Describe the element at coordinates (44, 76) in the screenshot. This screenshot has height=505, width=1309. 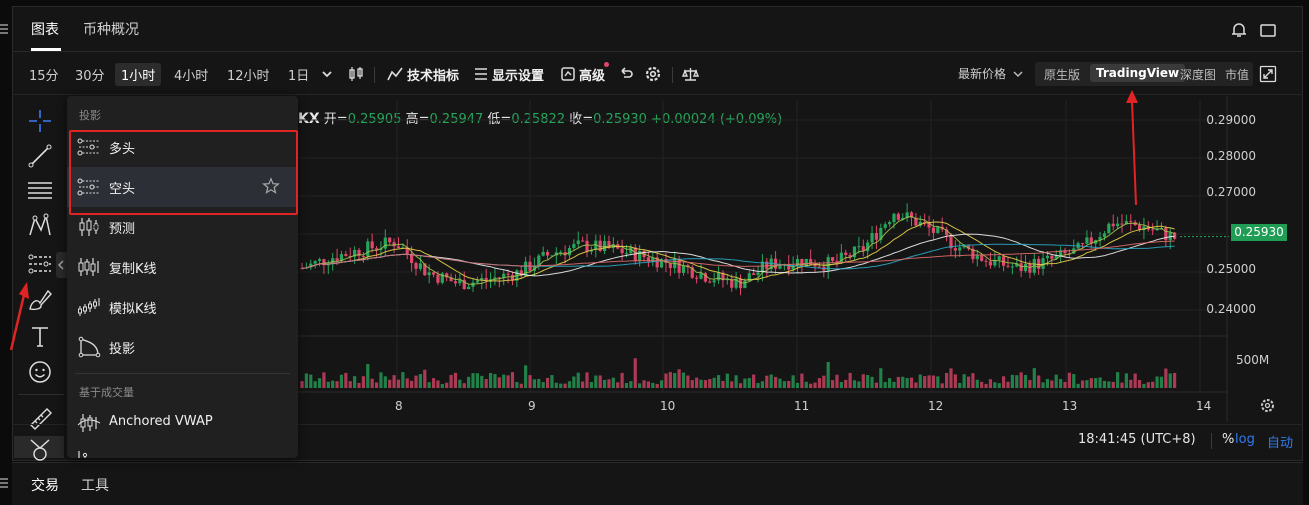
I see `interval-15m: 15分` at that location.